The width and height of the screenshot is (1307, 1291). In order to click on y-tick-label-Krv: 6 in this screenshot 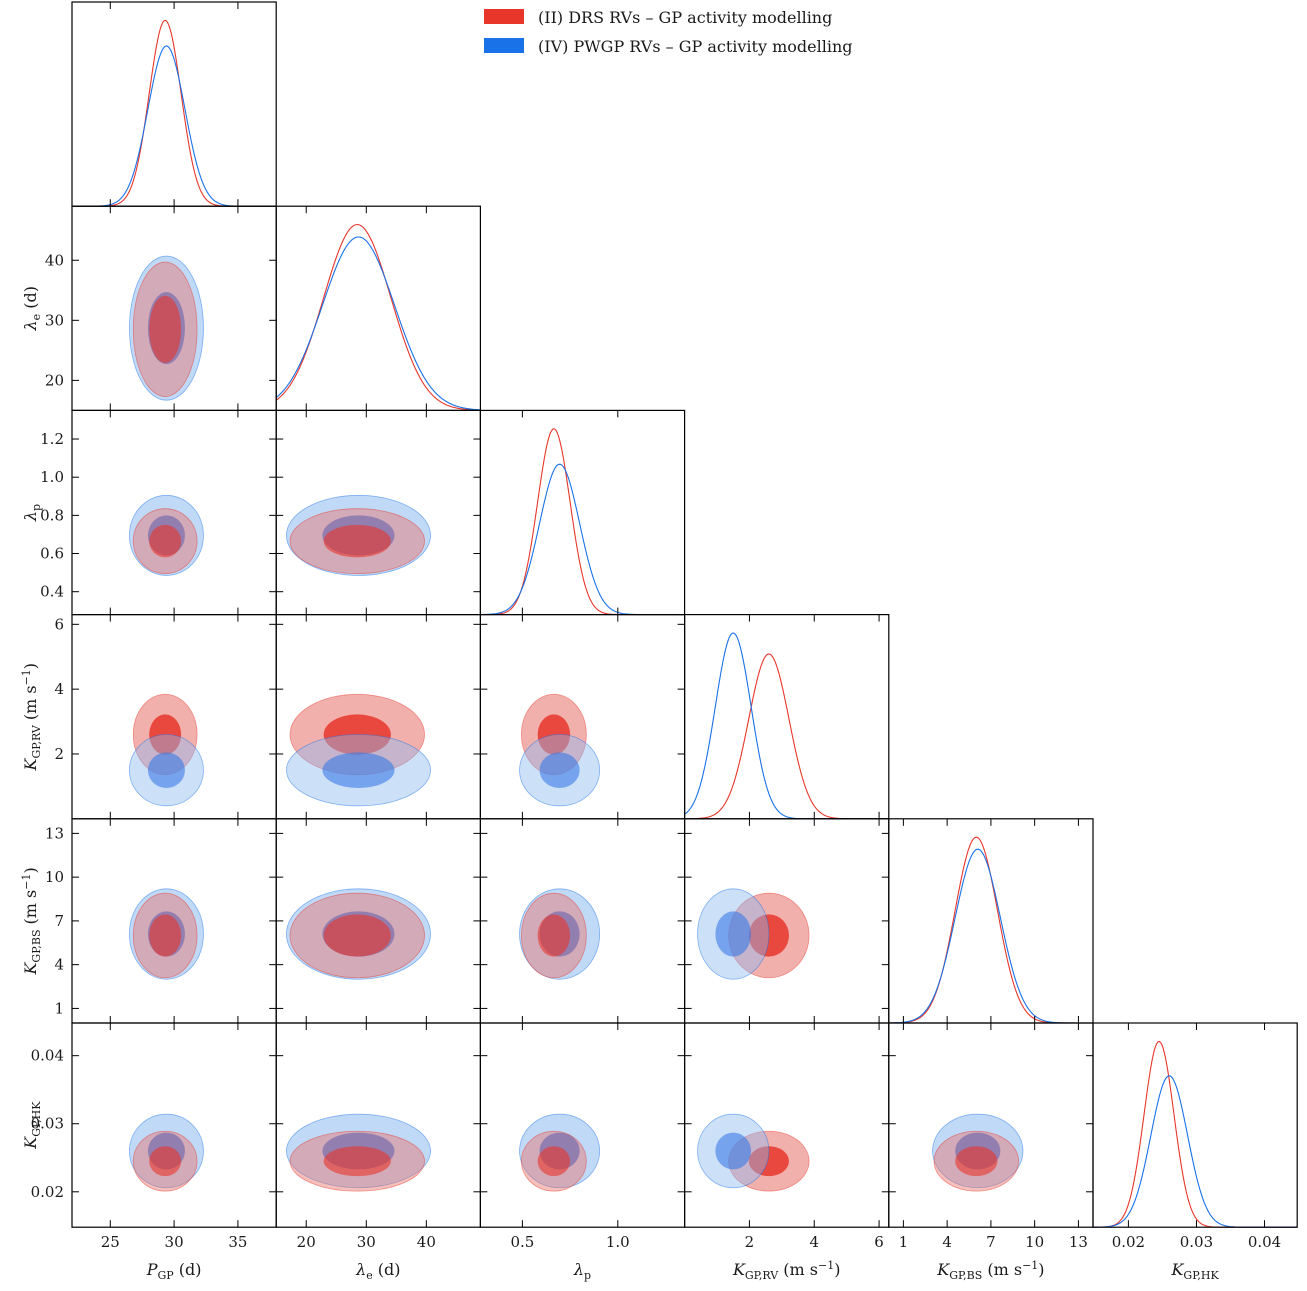, I will do `click(59, 624)`.